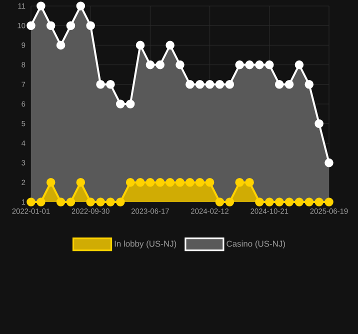 The image size is (358, 334). I want to click on legend-label: In lobby (US-NJ), so click(145, 244).